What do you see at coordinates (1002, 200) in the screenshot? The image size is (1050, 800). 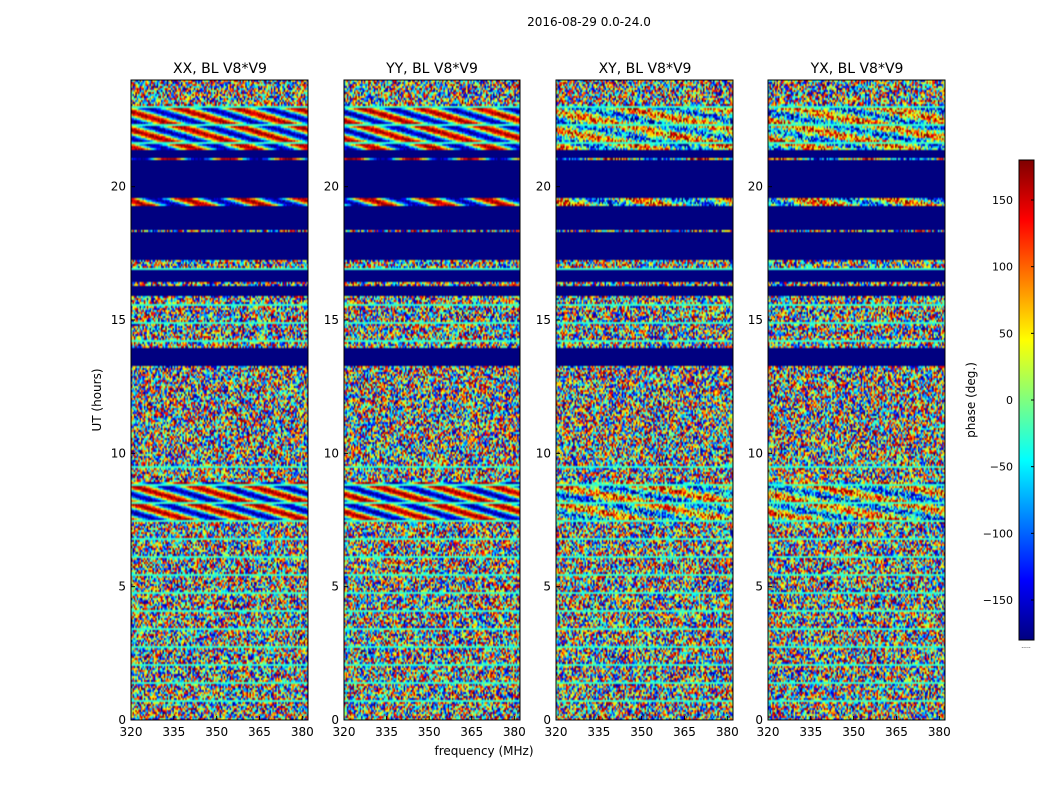 I see `colorbar-tick-label: 150` at bounding box center [1002, 200].